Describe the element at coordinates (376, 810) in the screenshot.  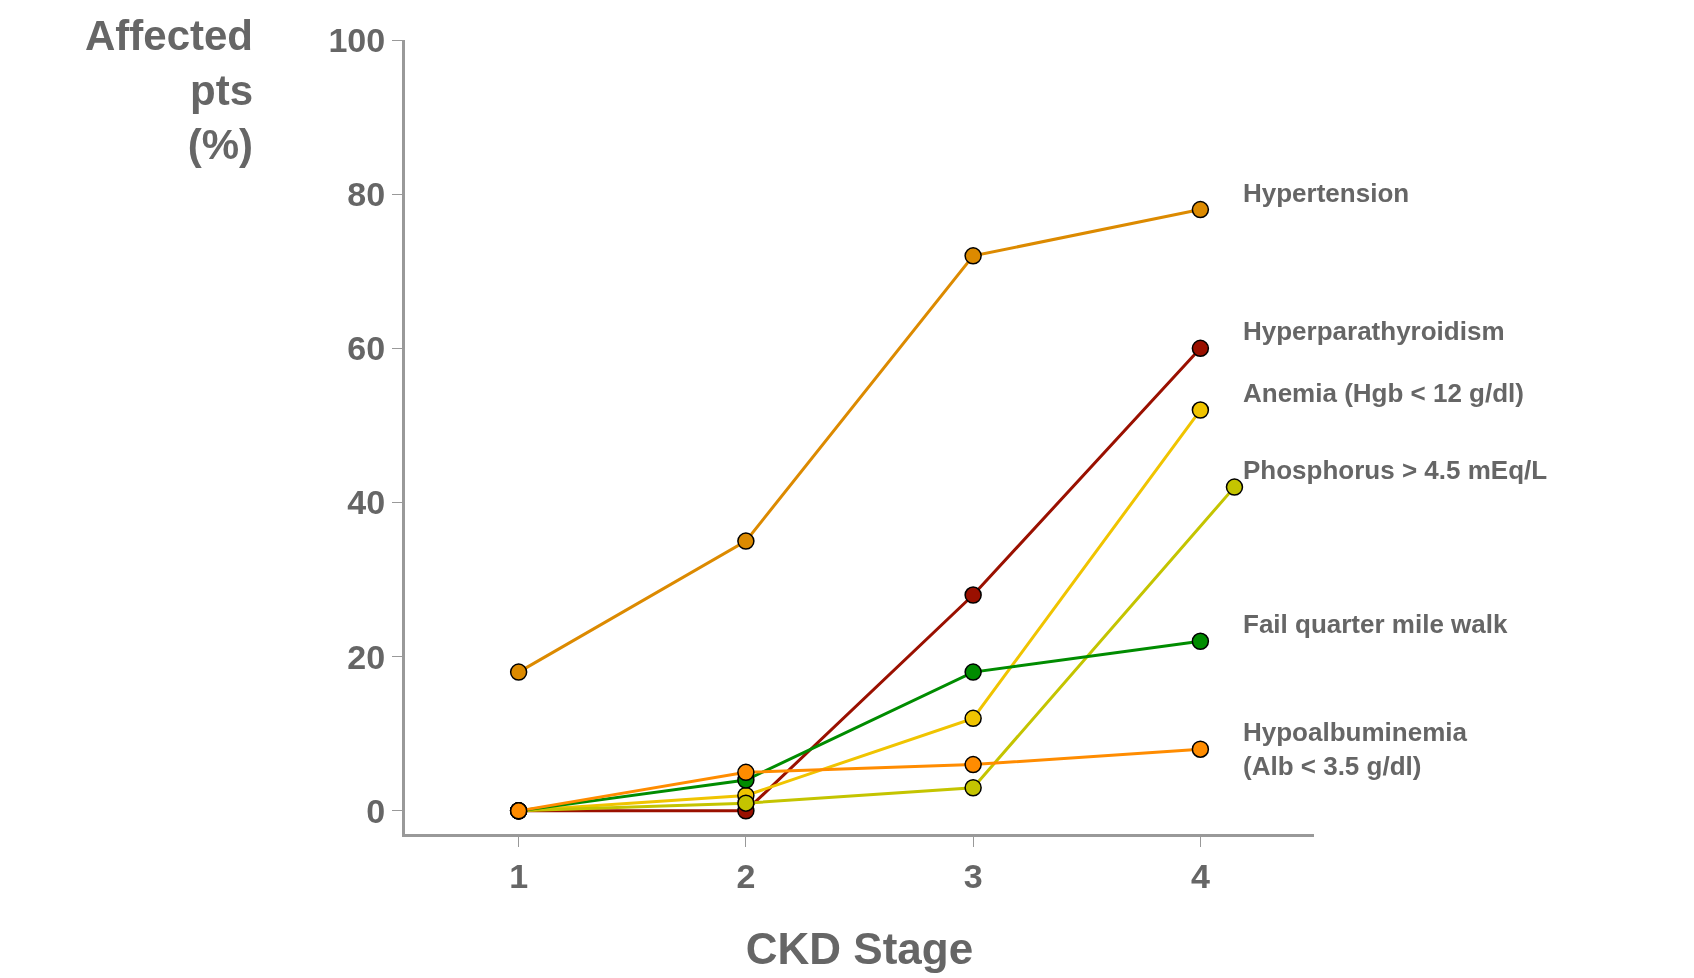
I see `y-tick-label: 0` at that location.